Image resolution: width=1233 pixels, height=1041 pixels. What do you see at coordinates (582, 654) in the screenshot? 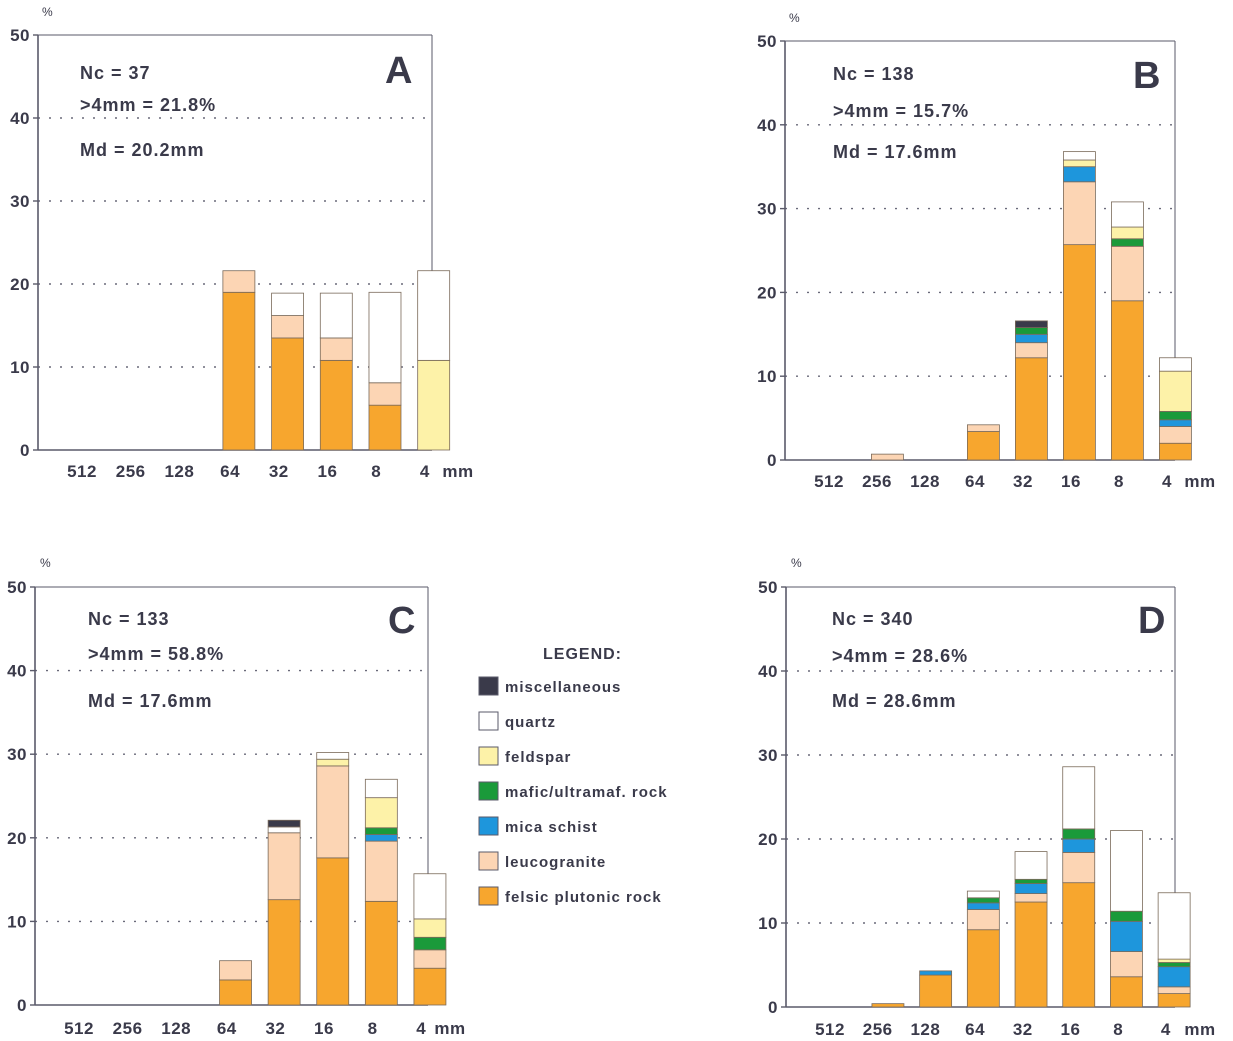
I see `legend-title: LEGEND:` at bounding box center [582, 654].